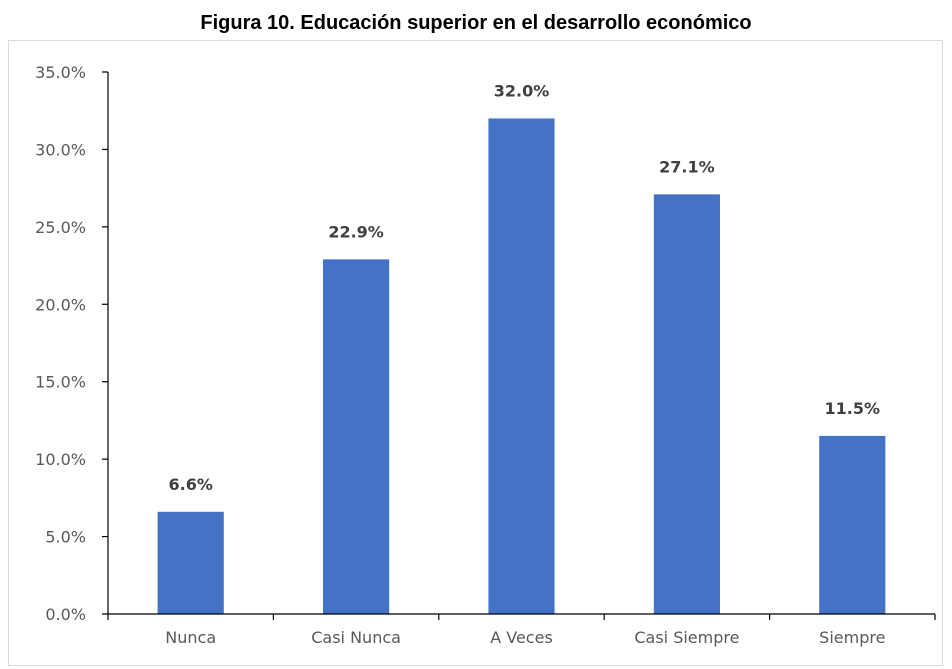 The image size is (952, 669). I want to click on y-tick-label: 25.0%, so click(60, 227).